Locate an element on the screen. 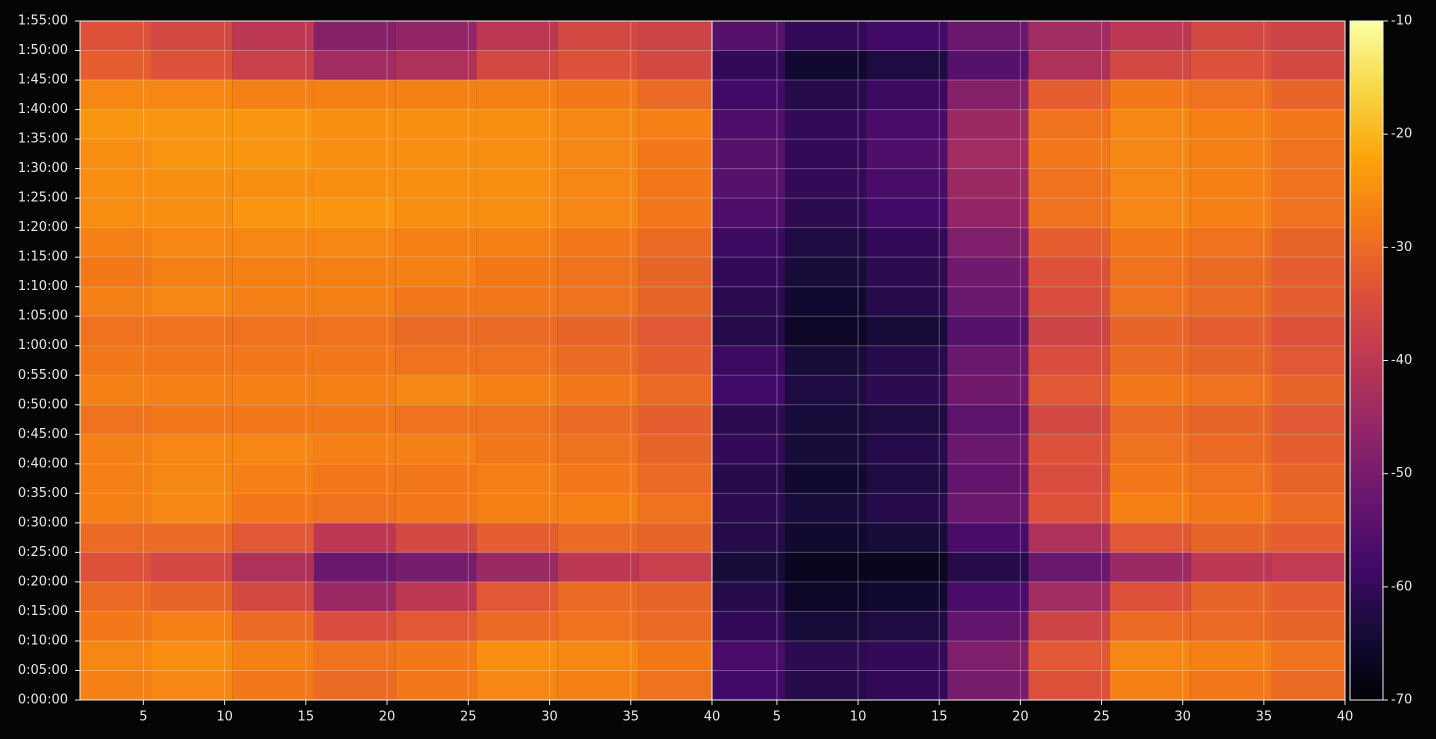 The height and width of the screenshot is (739, 1436). y-tick-label: 0:15:00 is located at coordinates (43, 611).